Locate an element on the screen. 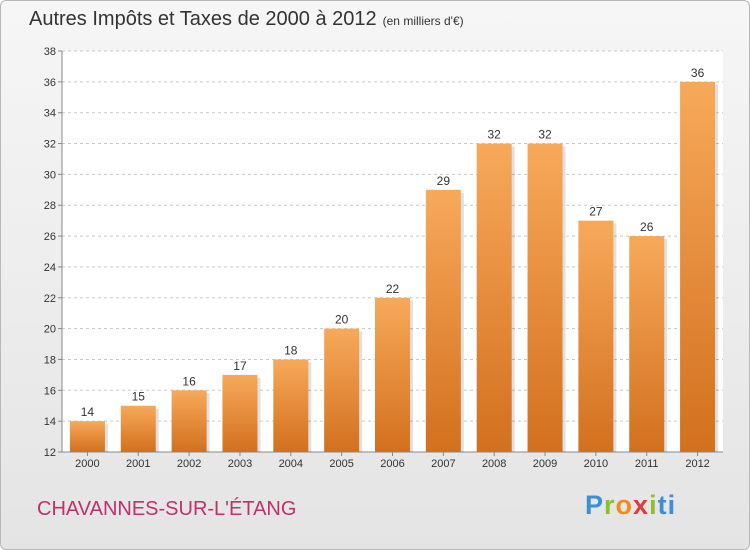 Image resolution: width=750 pixels, height=550 pixels. y-tick-label: 26 is located at coordinates (50, 237).